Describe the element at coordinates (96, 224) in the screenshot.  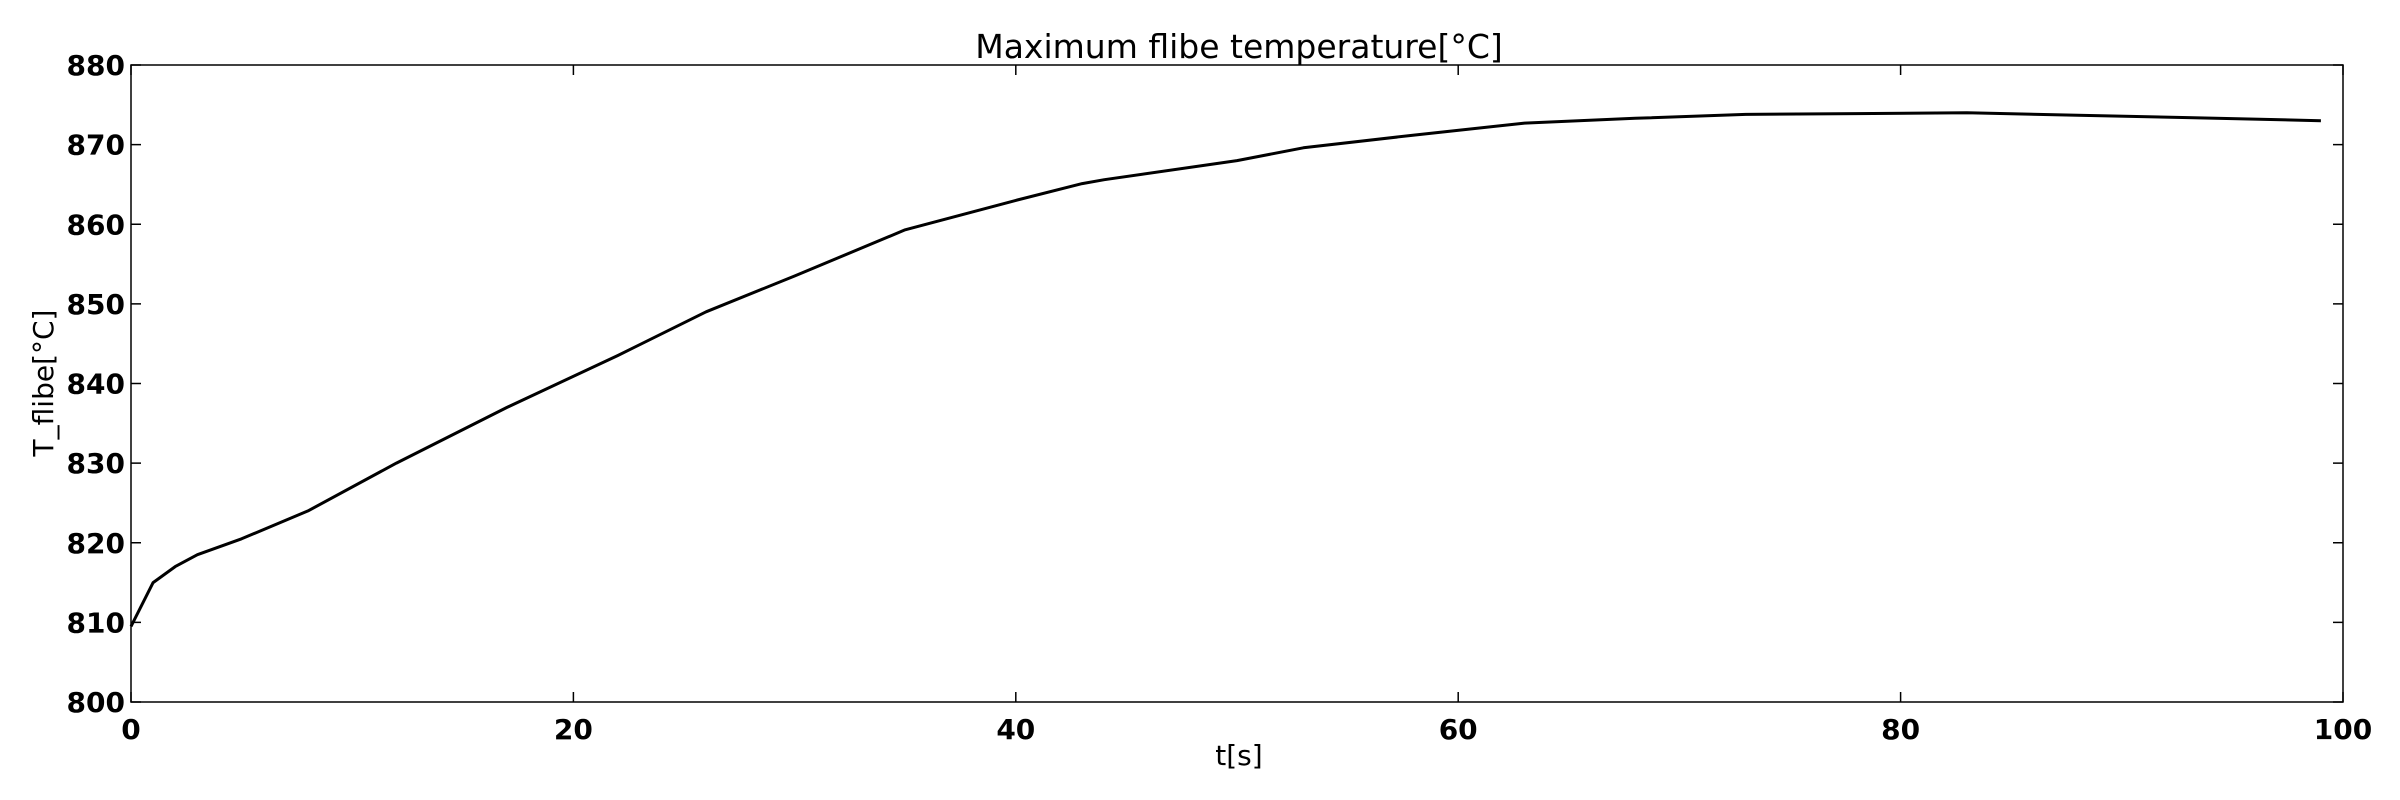
I see `y-tick-label: 860` at that location.